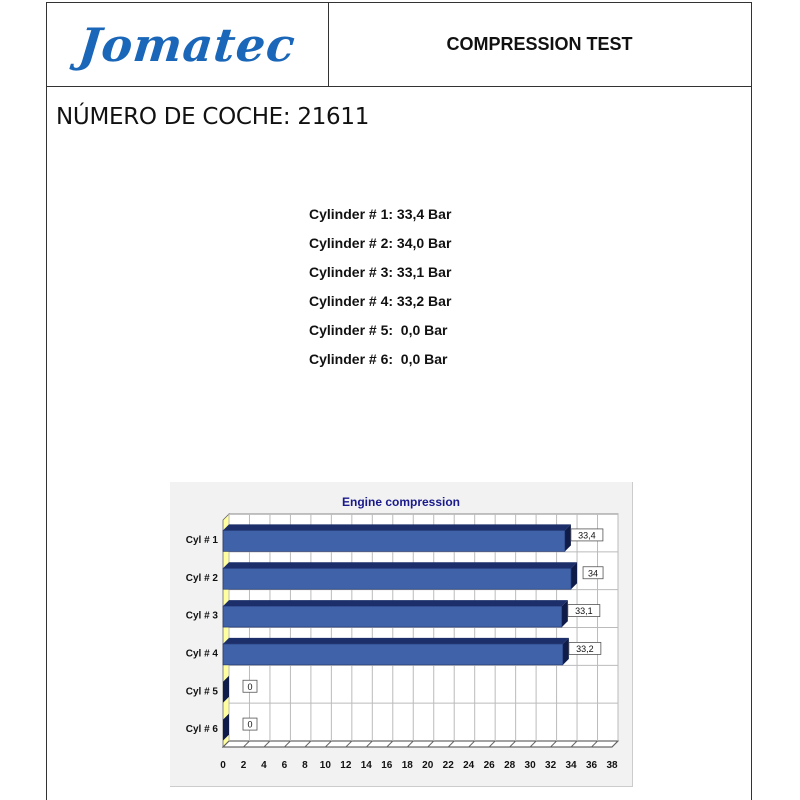 Image resolution: width=800 pixels, height=800 pixels. What do you see at coordinates (326, 765) in the screenshot?
I see `x-tick-label: 10` at bounding box center [326, 765].